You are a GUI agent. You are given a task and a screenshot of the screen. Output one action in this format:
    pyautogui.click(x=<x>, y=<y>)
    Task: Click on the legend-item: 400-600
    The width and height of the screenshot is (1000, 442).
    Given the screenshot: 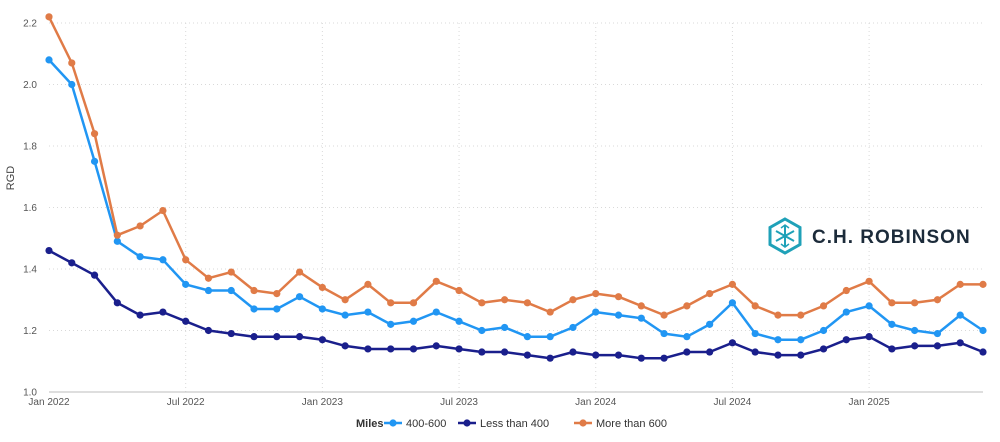 What is the action you would take?
    pyautogui.click(x=415, y=424)
    